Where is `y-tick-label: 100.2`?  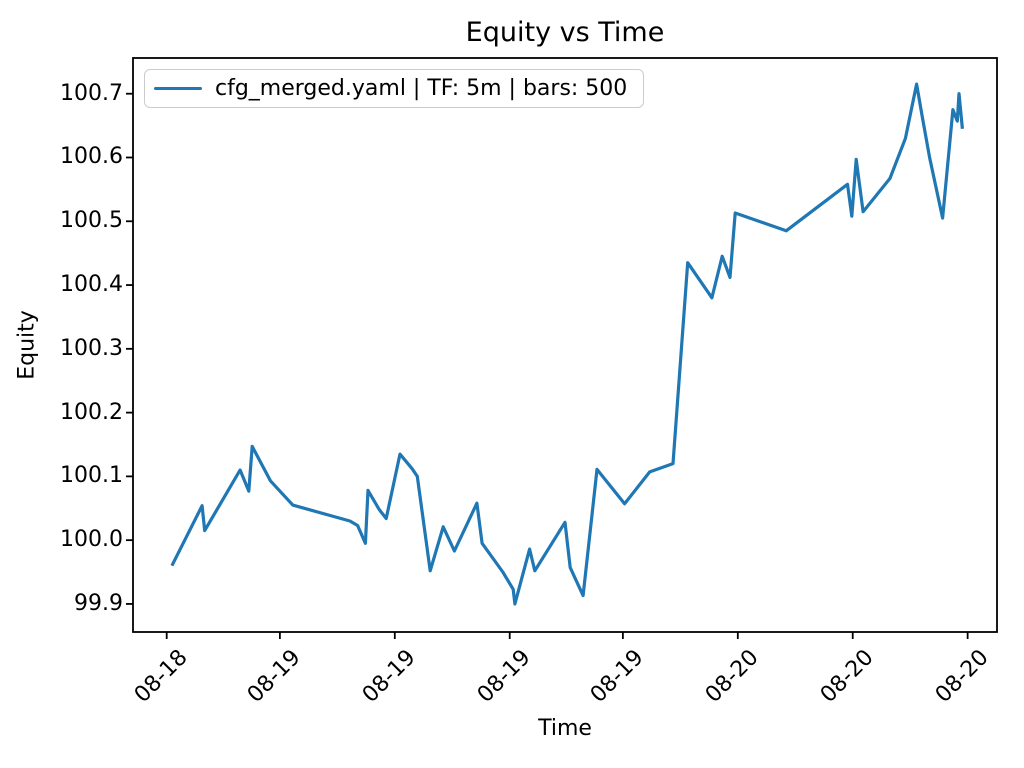
y-tick-label: 100.2 is located at coordinates (91, 412).